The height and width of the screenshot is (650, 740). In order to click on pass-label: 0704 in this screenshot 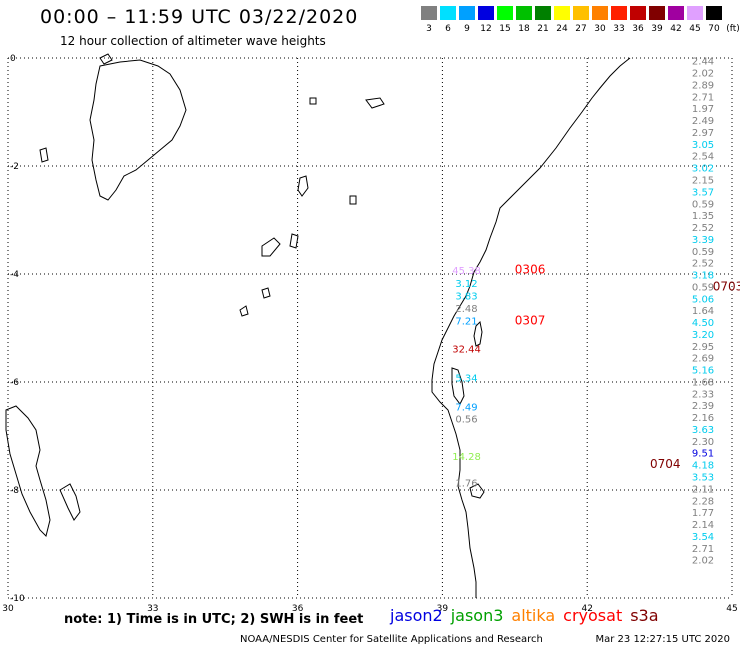, I will do `click(665, 464)`.